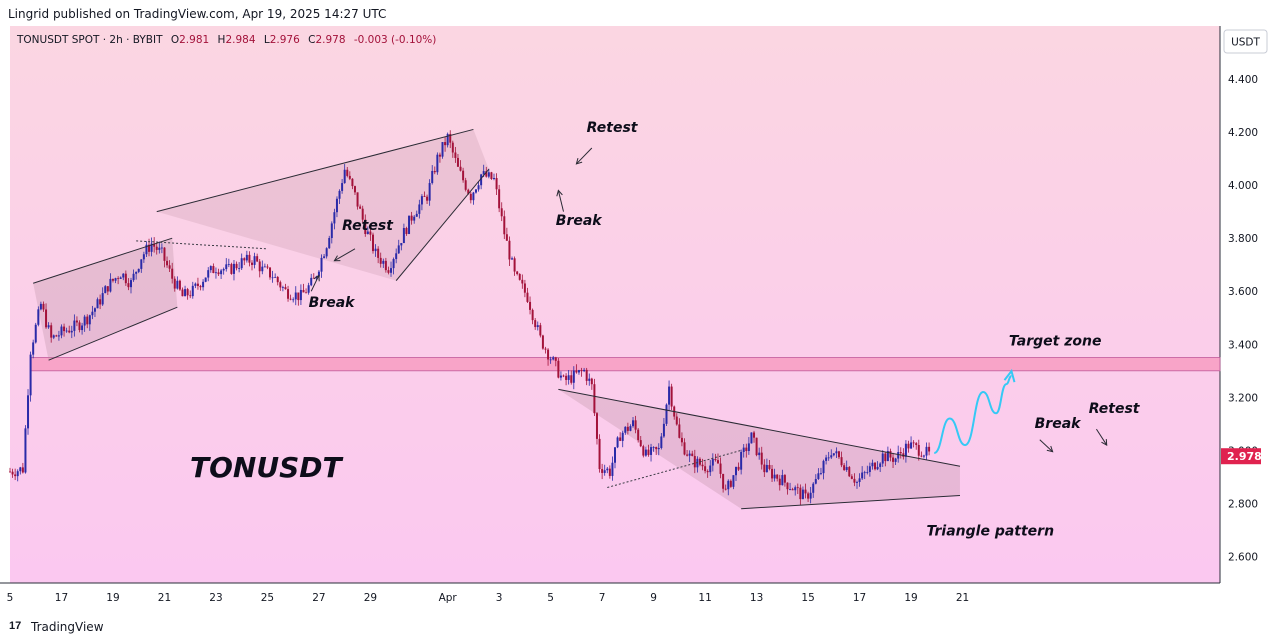 This screenshot has width=1280, height=643. I want to click on currency-button: USDT, so click(1245, 41).